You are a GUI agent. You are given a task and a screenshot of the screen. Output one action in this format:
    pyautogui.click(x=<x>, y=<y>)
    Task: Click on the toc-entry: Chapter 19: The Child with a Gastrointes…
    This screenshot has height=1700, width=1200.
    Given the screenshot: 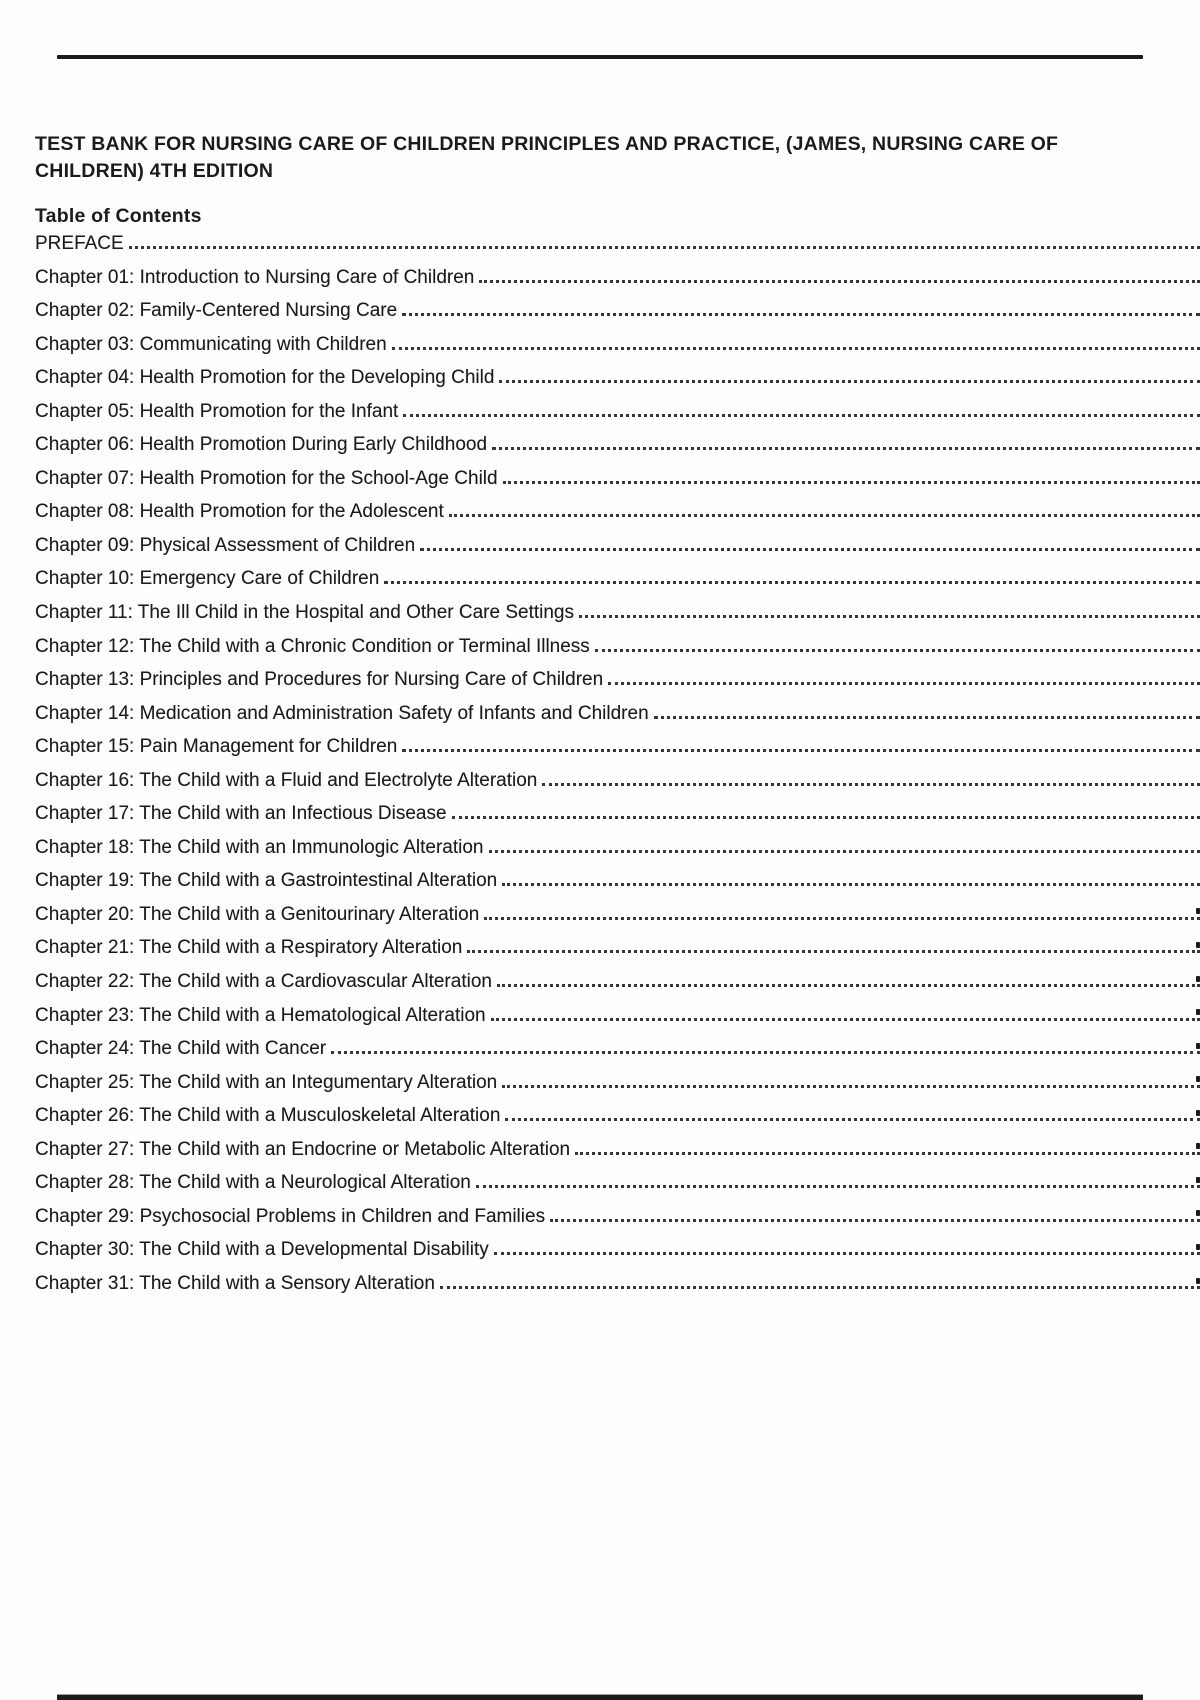 What is the action you would take?
    pyautogui.click(x=617, y=881)
    